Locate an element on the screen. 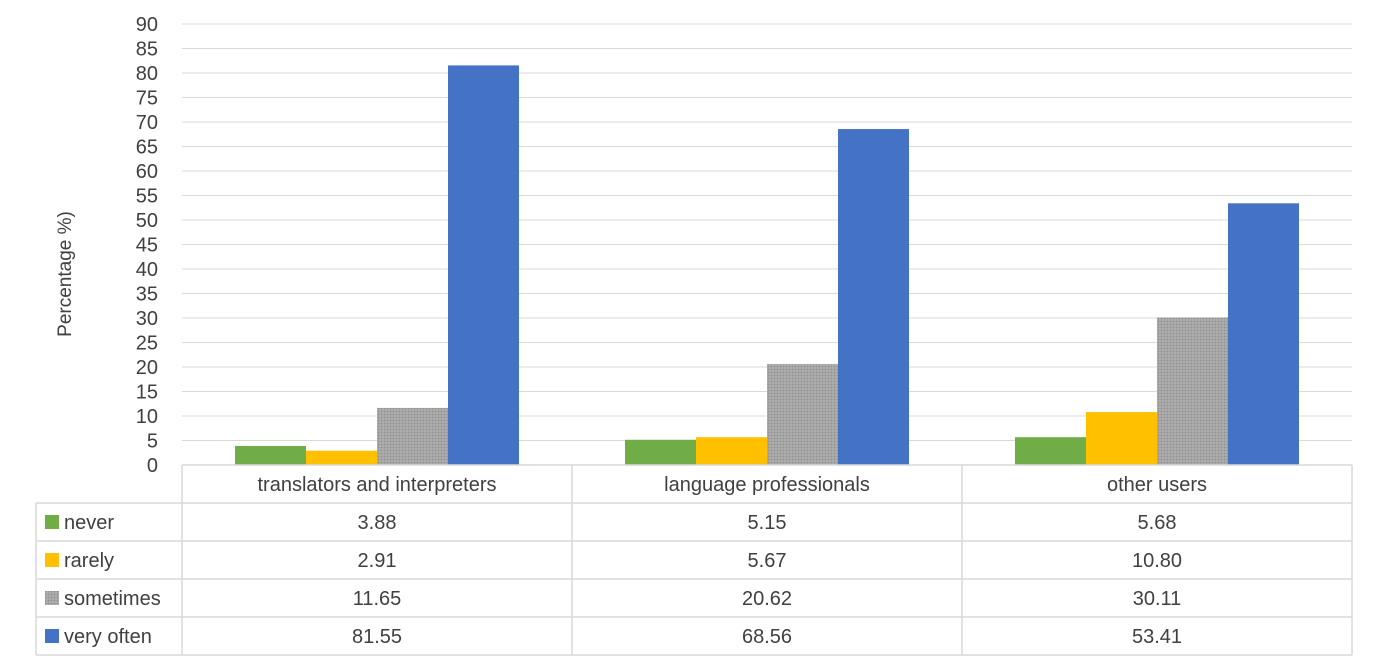 This screenshot has height=662, width=1373. y-tick-label: 25 is located at coordinates (147, 344).